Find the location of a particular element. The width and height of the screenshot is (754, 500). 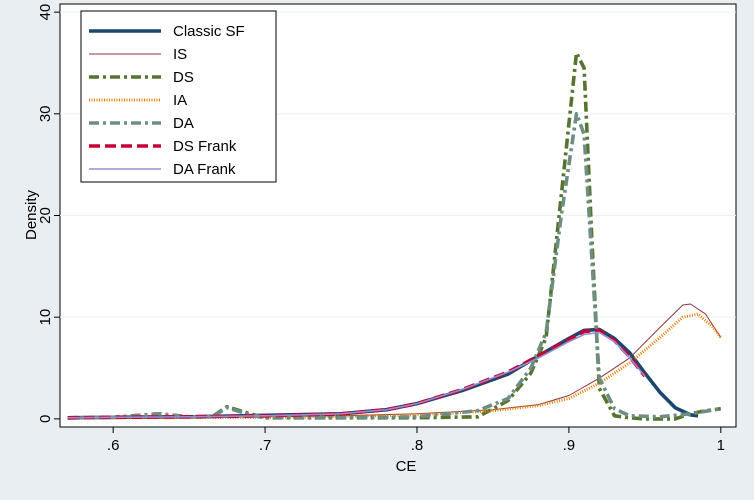

y-tick-label: 40 is located at coordinates (45, 12).